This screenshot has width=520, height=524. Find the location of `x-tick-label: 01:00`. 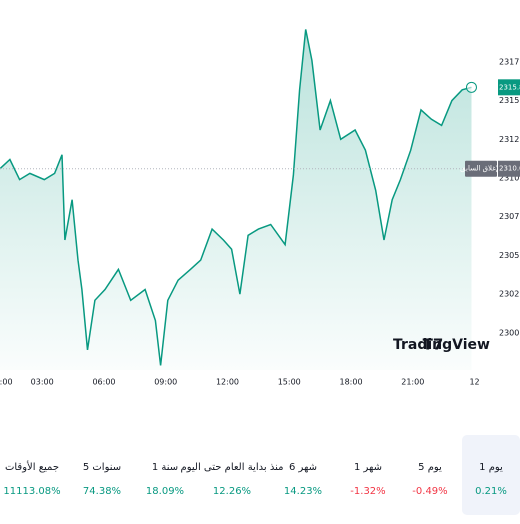

x-tick-label: 01:00 is located at coordinates (6, 382).